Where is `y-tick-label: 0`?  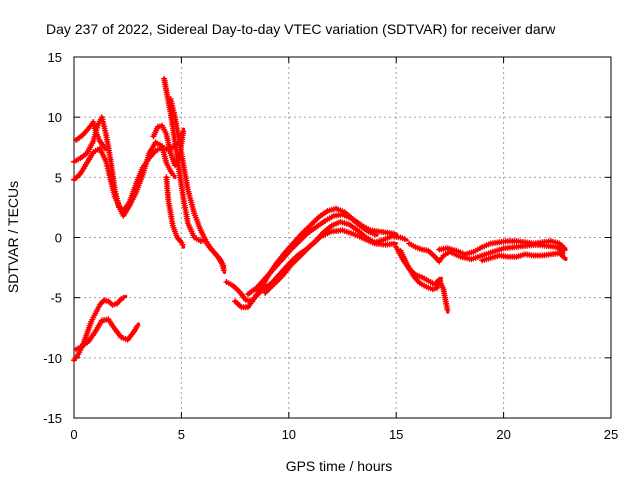
y-tick-label: 0 is located at coordinates (58, 238).